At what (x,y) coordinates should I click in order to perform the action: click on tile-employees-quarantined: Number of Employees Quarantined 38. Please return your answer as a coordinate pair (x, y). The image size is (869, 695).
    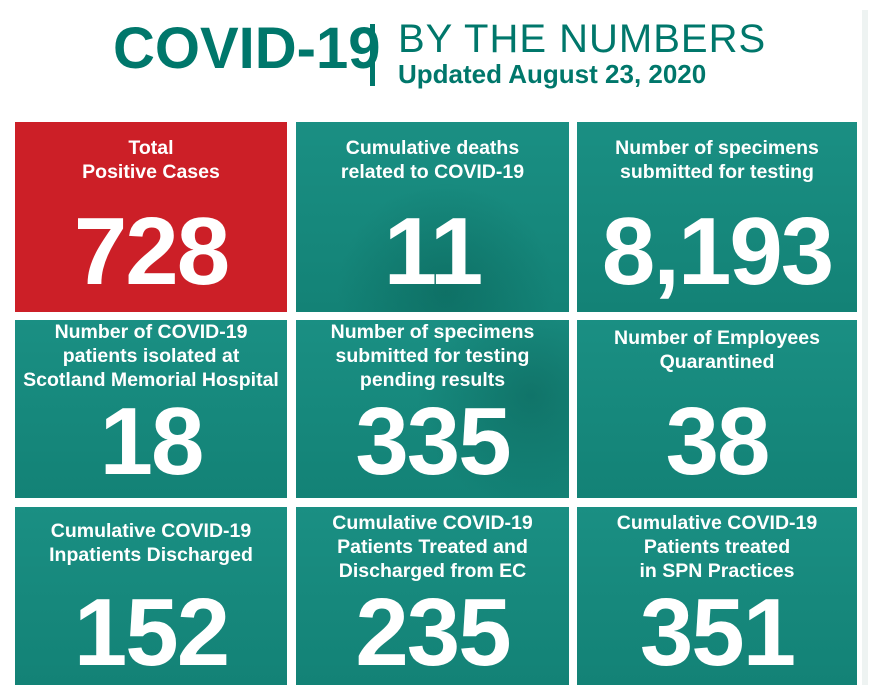
    Looking at the image, I should click on (717, 409).